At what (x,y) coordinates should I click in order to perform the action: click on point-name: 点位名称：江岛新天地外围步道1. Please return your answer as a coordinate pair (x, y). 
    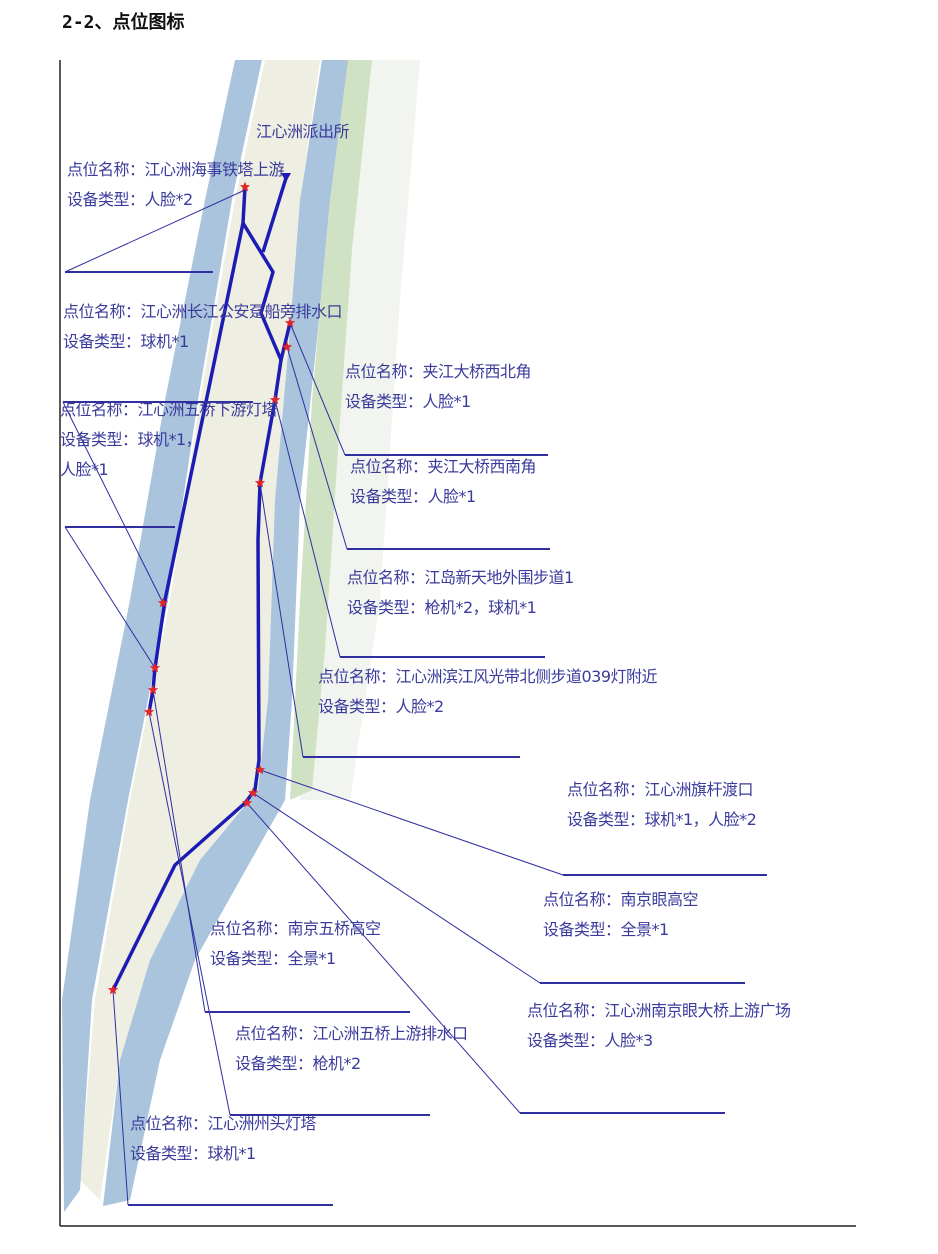
    Looking at the image, I should click on (460, 577).